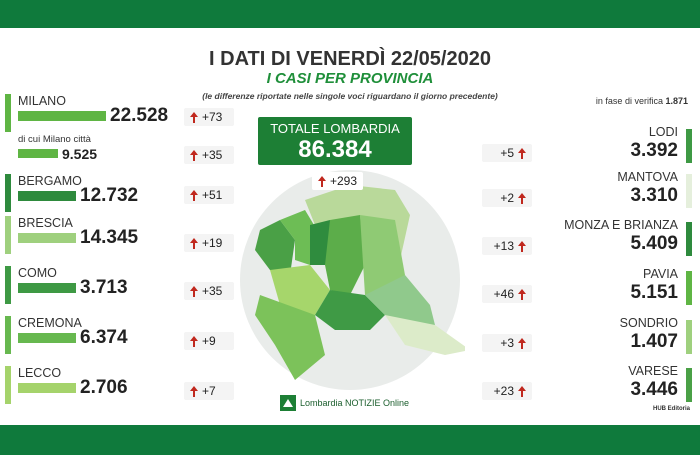 This screenshot has height=455, width=700. What do you see at coordinates (350, 440) in the screenshot?
I see `bottom-band` at bounding box center [350, 440].